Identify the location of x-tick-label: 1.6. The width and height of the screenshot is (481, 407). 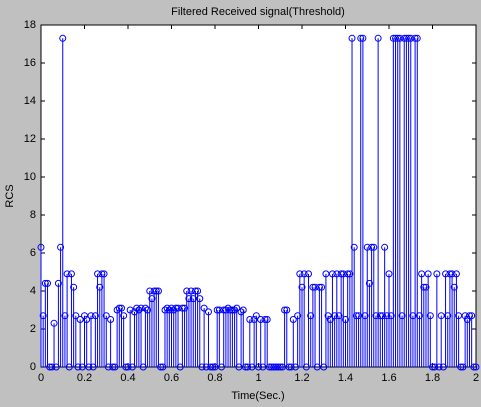
(388, 378).